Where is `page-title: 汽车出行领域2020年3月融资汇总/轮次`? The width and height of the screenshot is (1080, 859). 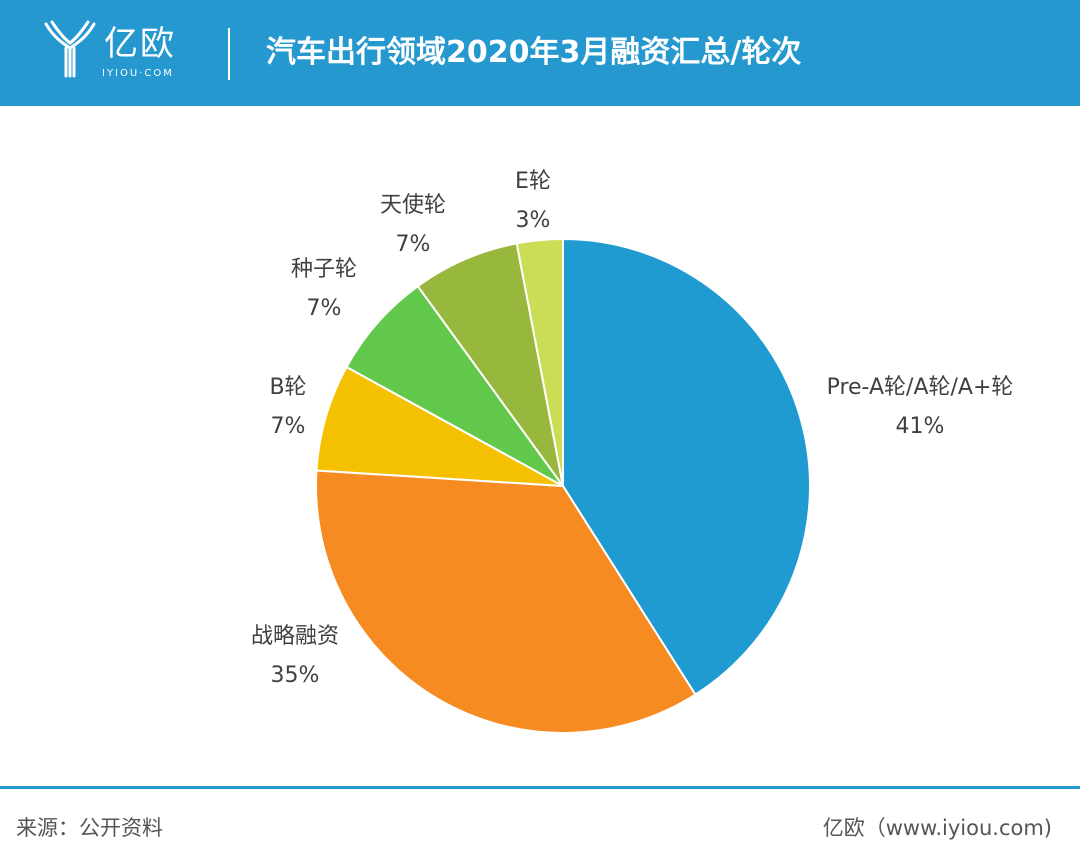
page-title: 汽车出行领域2020年3月融资汇总/轮次 is located at coordinates (534, 52).